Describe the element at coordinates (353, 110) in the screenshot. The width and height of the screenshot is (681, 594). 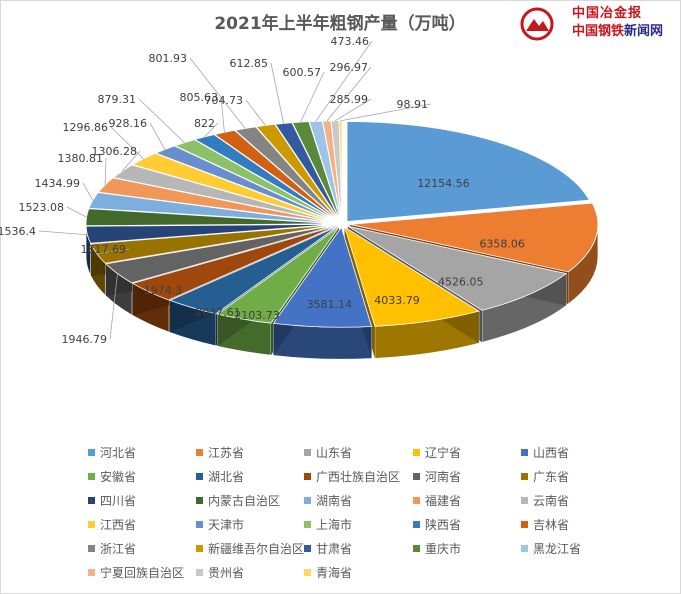
I see `slice-27-leader-line` at that location.